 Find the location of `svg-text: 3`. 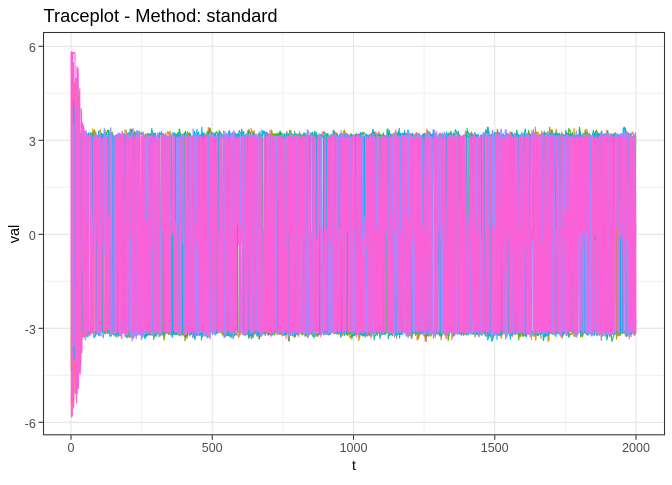

svg-text: 3 is located at coordinates (32, 142).